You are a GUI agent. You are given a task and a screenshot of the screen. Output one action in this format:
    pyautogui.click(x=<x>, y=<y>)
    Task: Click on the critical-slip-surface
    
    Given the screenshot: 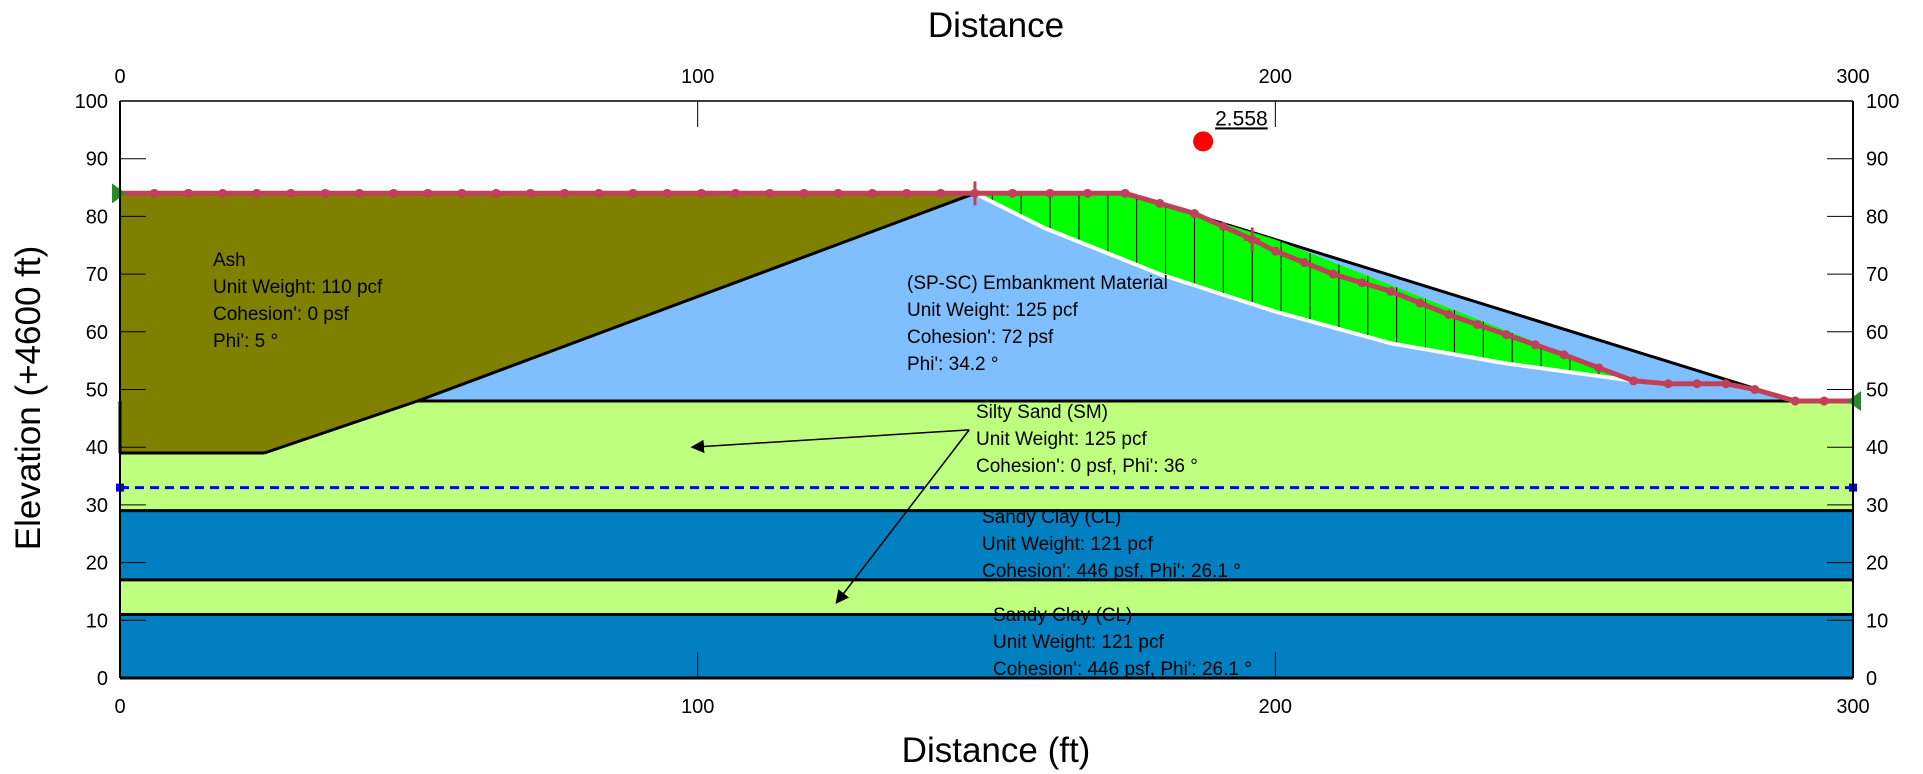 What is the action you would take?
    pyautogui.click(x=1327, y=288)
    